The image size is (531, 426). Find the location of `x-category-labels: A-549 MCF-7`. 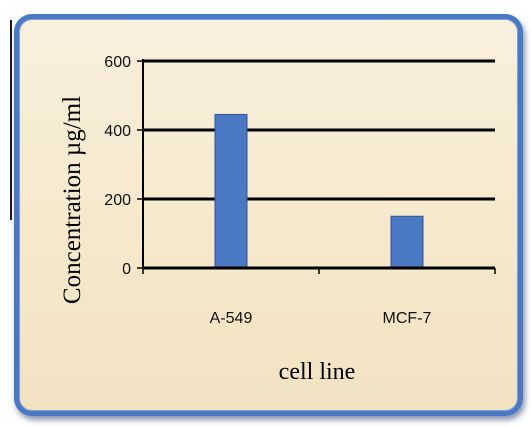

x-category-labels: A-549 MCF-7 is located at coordinates (321, 318).